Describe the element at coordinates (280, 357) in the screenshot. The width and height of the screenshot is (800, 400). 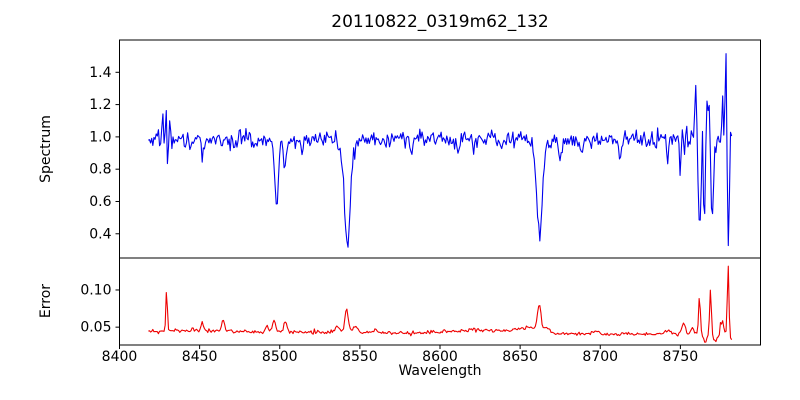
I see `x-tick-label: 8500` at that location.